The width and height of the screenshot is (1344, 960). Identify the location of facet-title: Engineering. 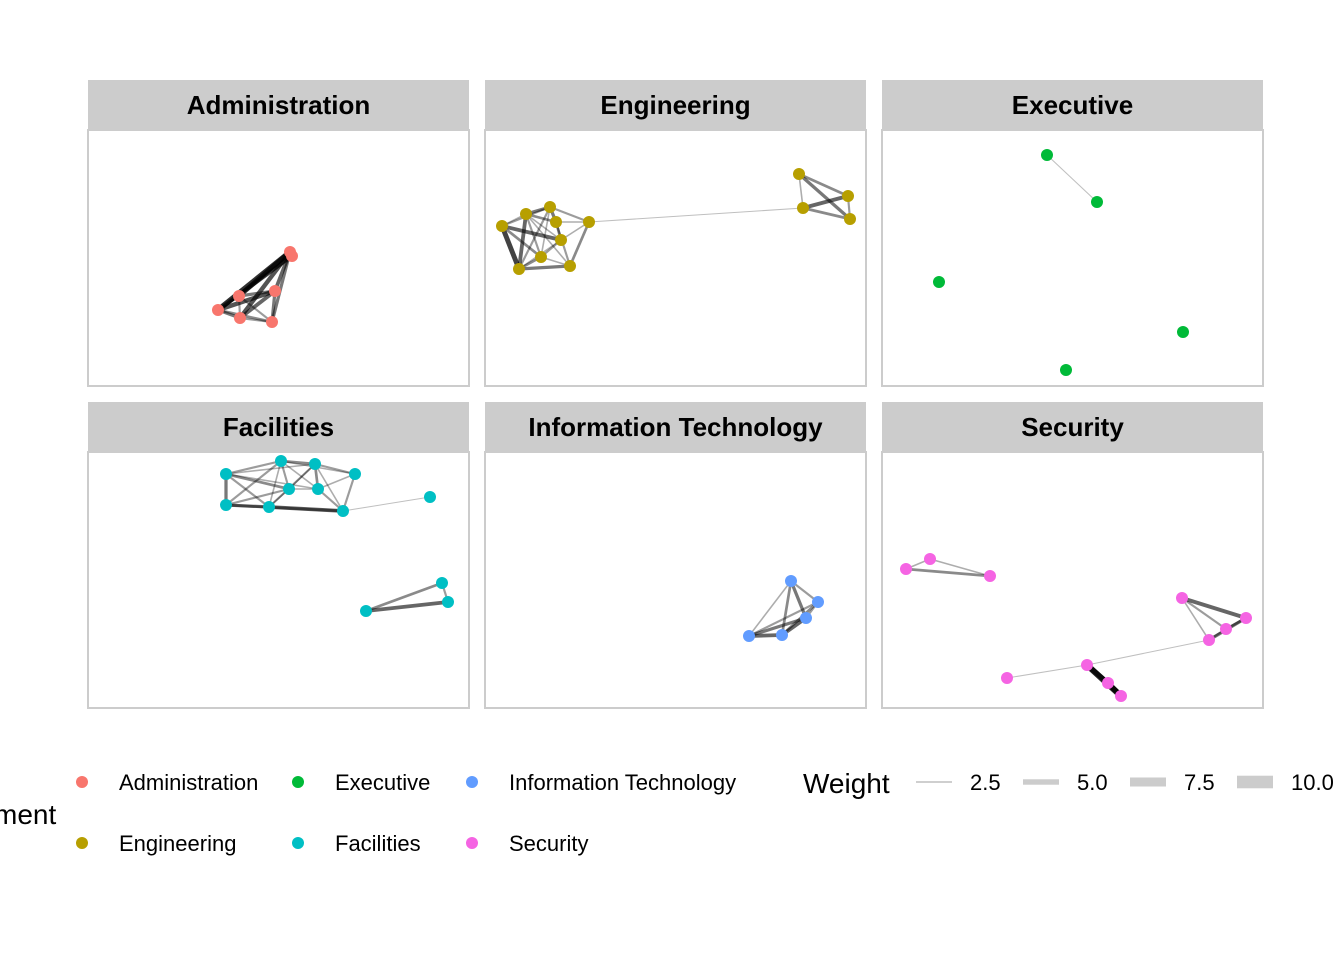
(675, 105).